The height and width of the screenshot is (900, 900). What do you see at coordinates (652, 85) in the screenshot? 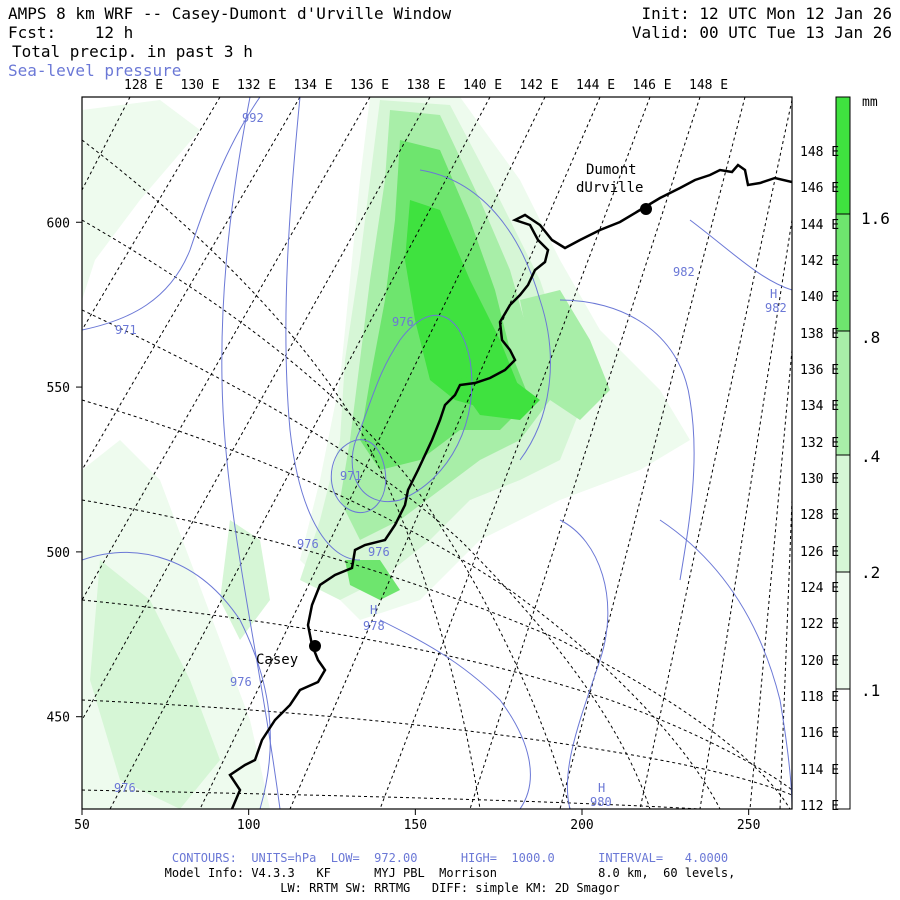
I see `top-lon-label: 146 E` at bounding box center [652, 85].